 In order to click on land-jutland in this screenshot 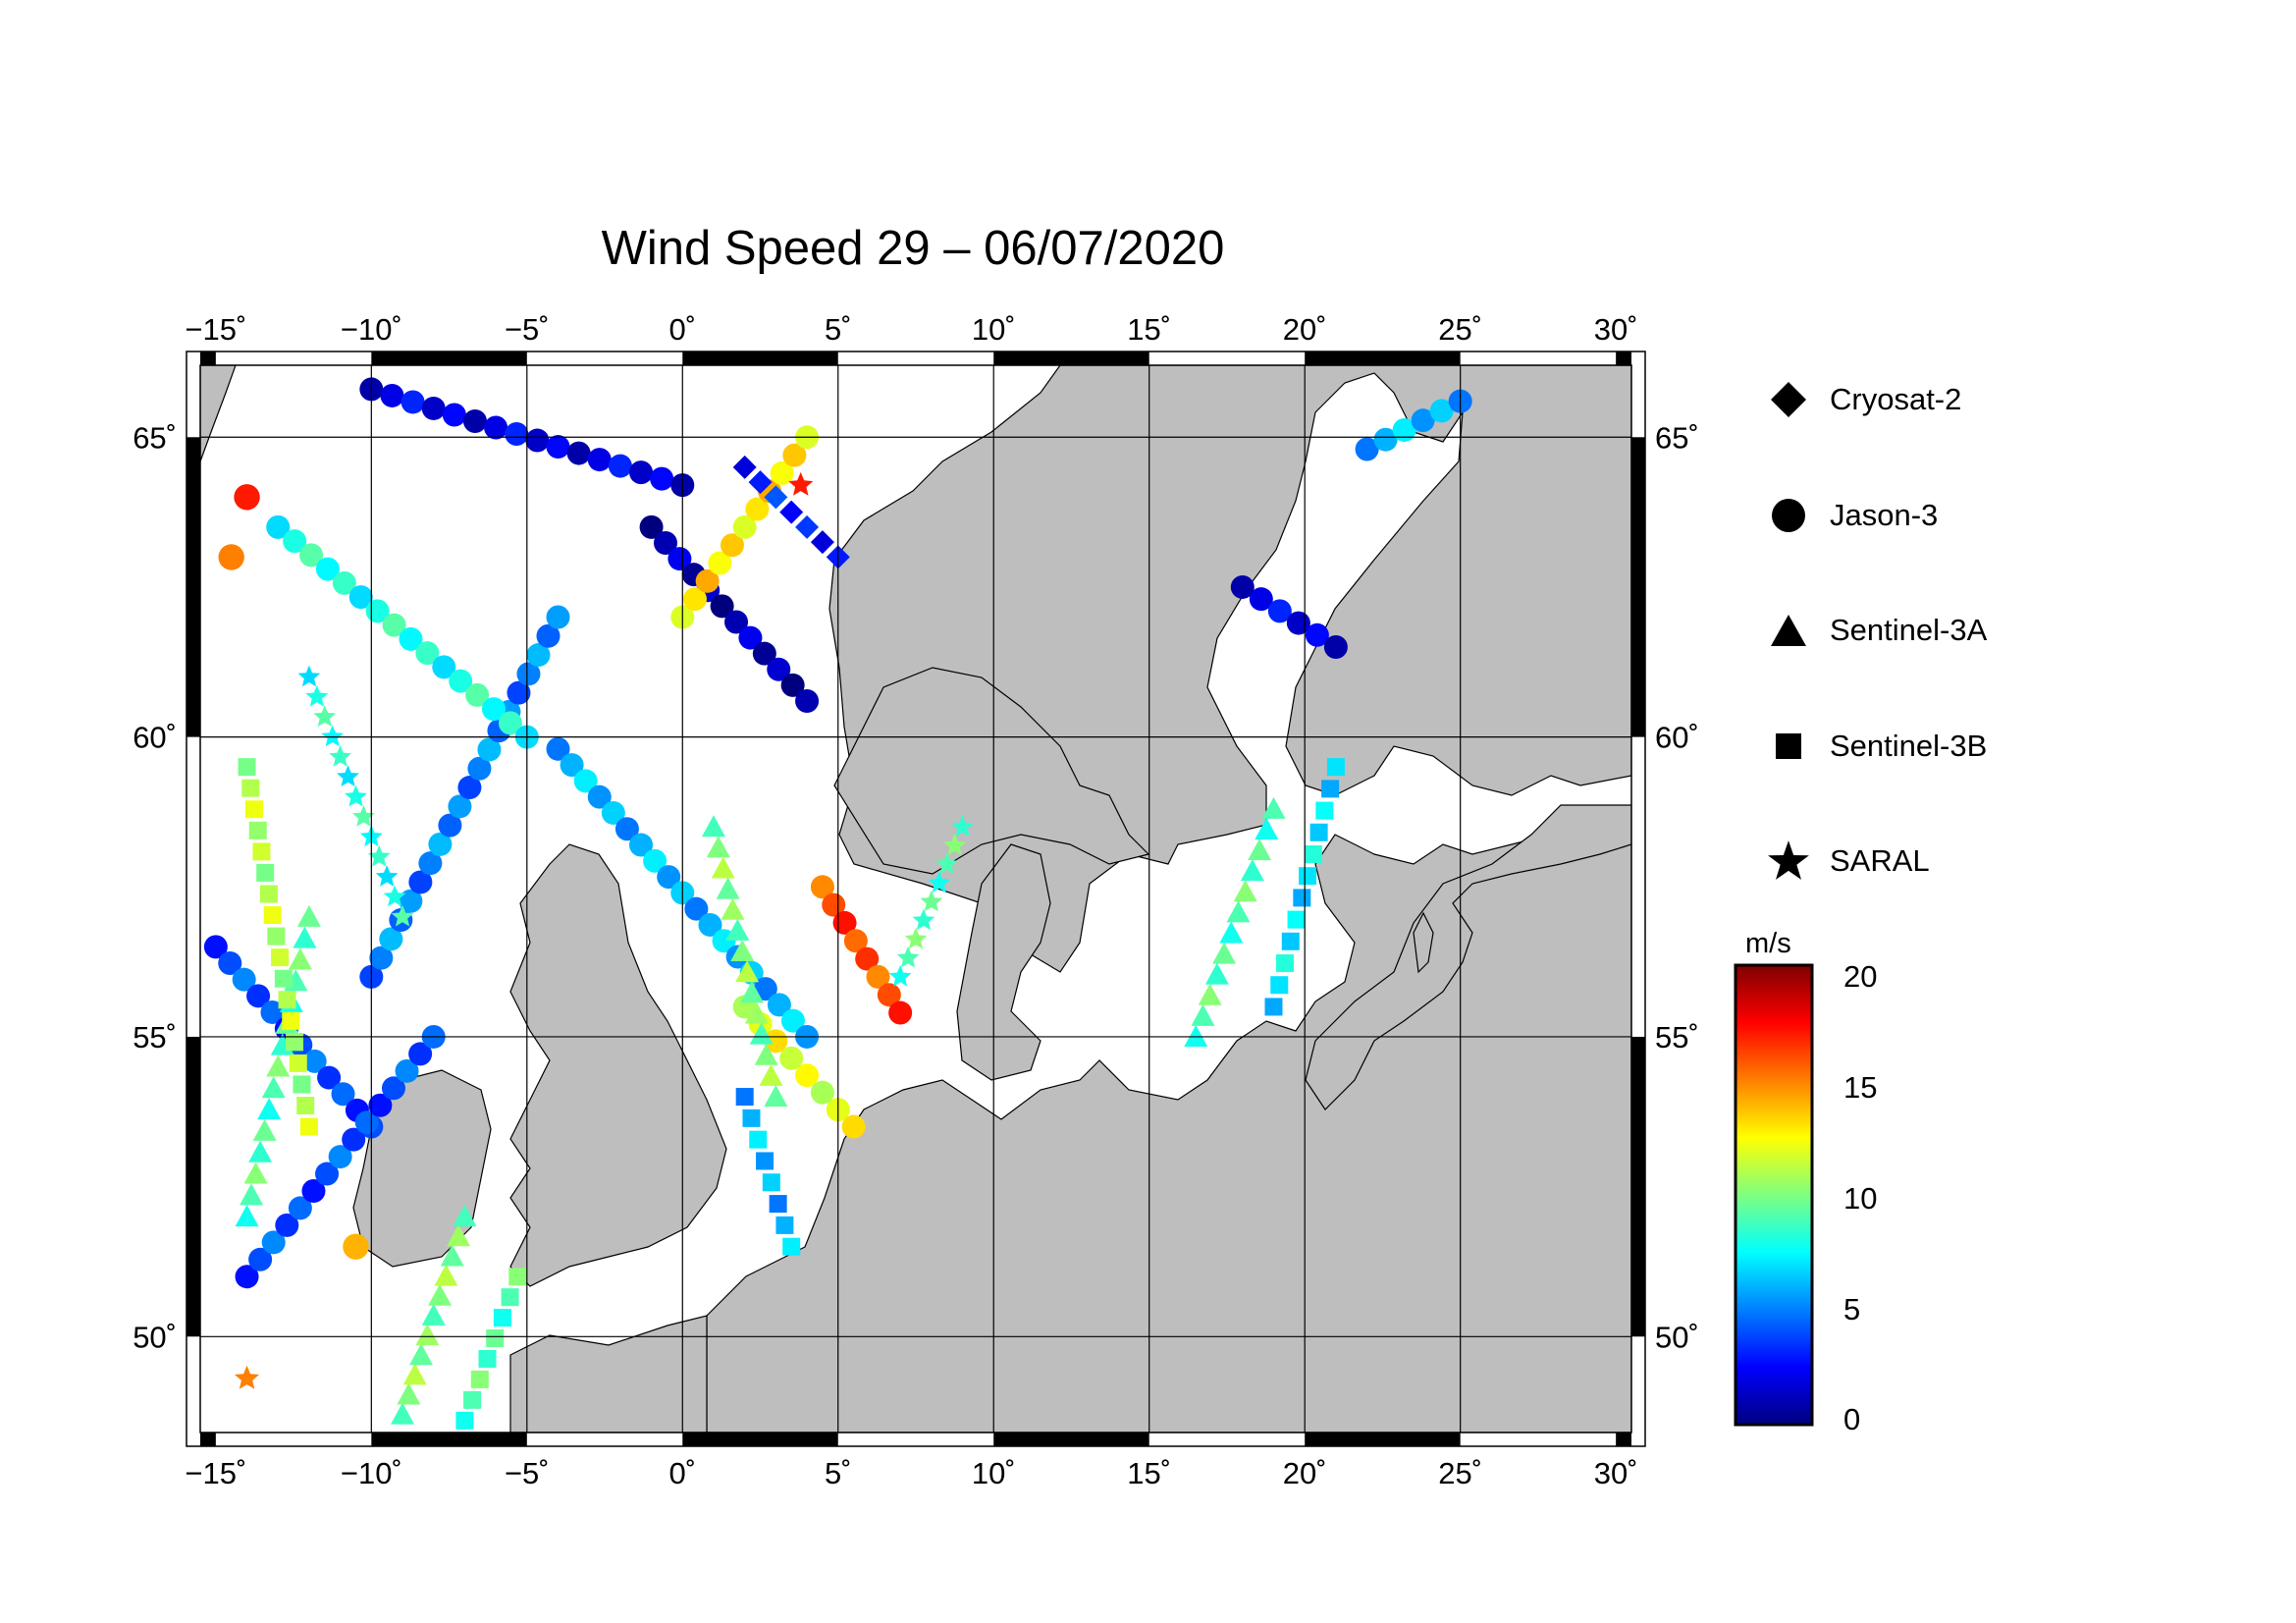, I will do `click(1004, 962)`.